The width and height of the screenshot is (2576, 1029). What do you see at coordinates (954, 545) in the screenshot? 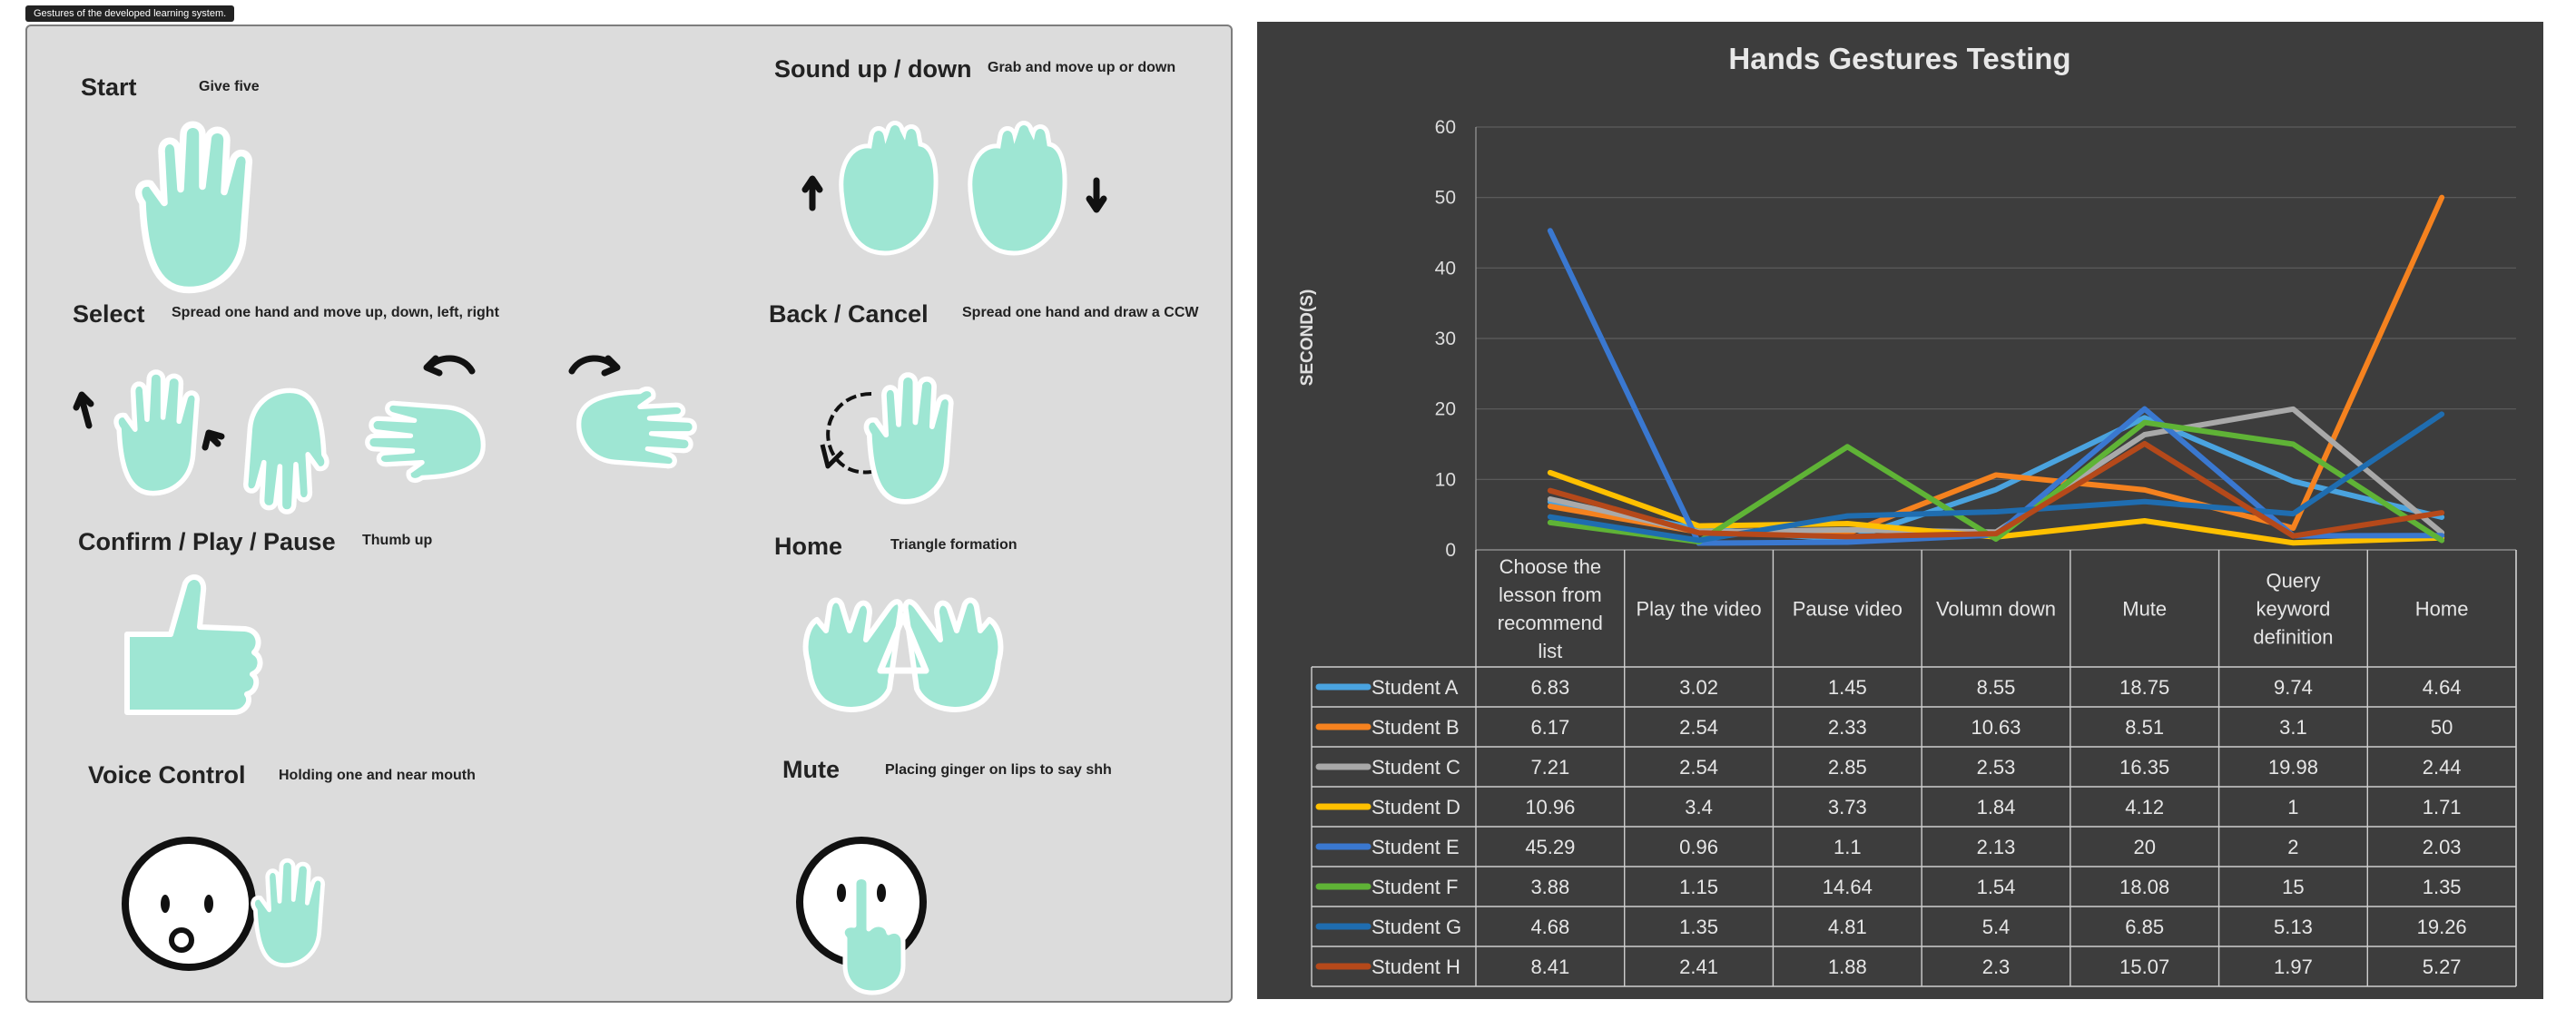
I see `gesture-description: Triangle formation` at bounding box center [954, 545].